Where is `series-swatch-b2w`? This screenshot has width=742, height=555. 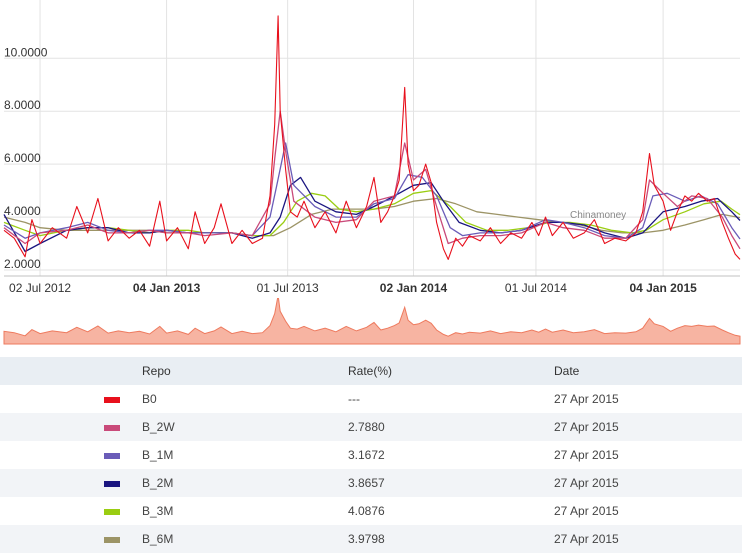 series-swatch-b2w is located at coordinates (112, 427).